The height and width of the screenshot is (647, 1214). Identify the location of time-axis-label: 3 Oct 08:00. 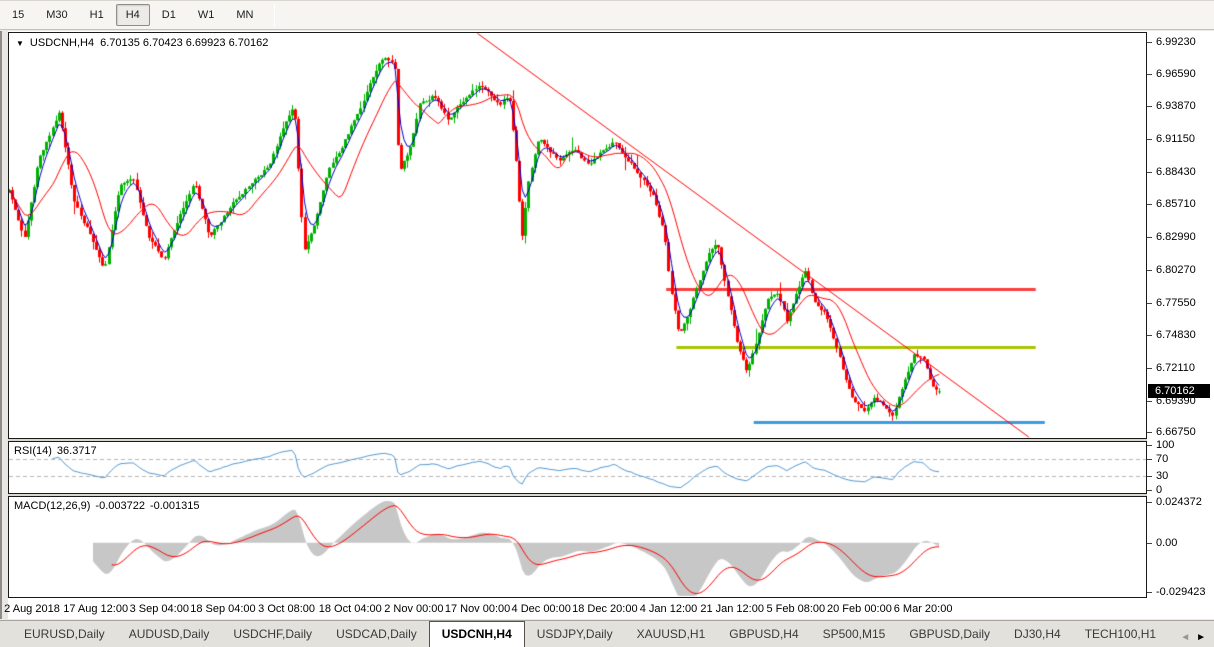
(287, 609).